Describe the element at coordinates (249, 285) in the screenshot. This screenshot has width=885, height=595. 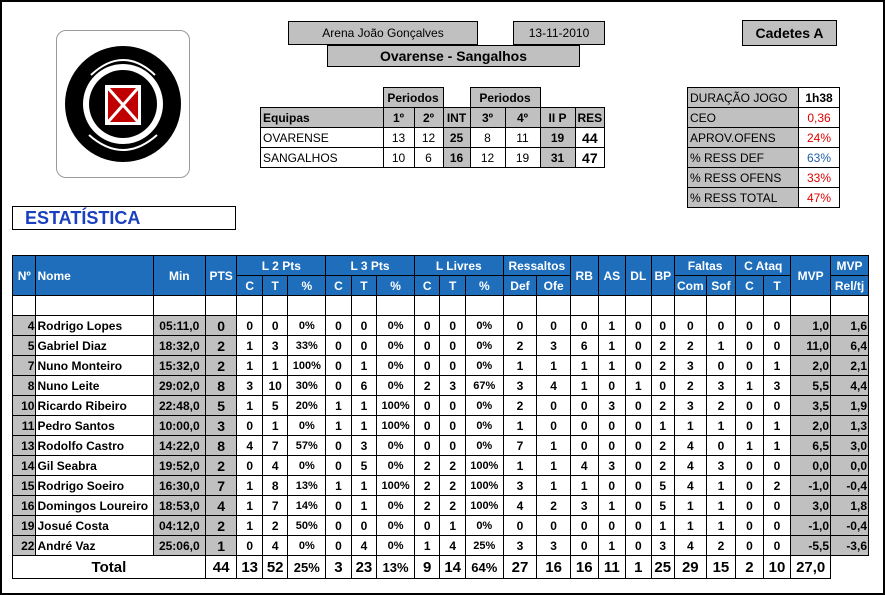
I see `header-c2: C` at that location.